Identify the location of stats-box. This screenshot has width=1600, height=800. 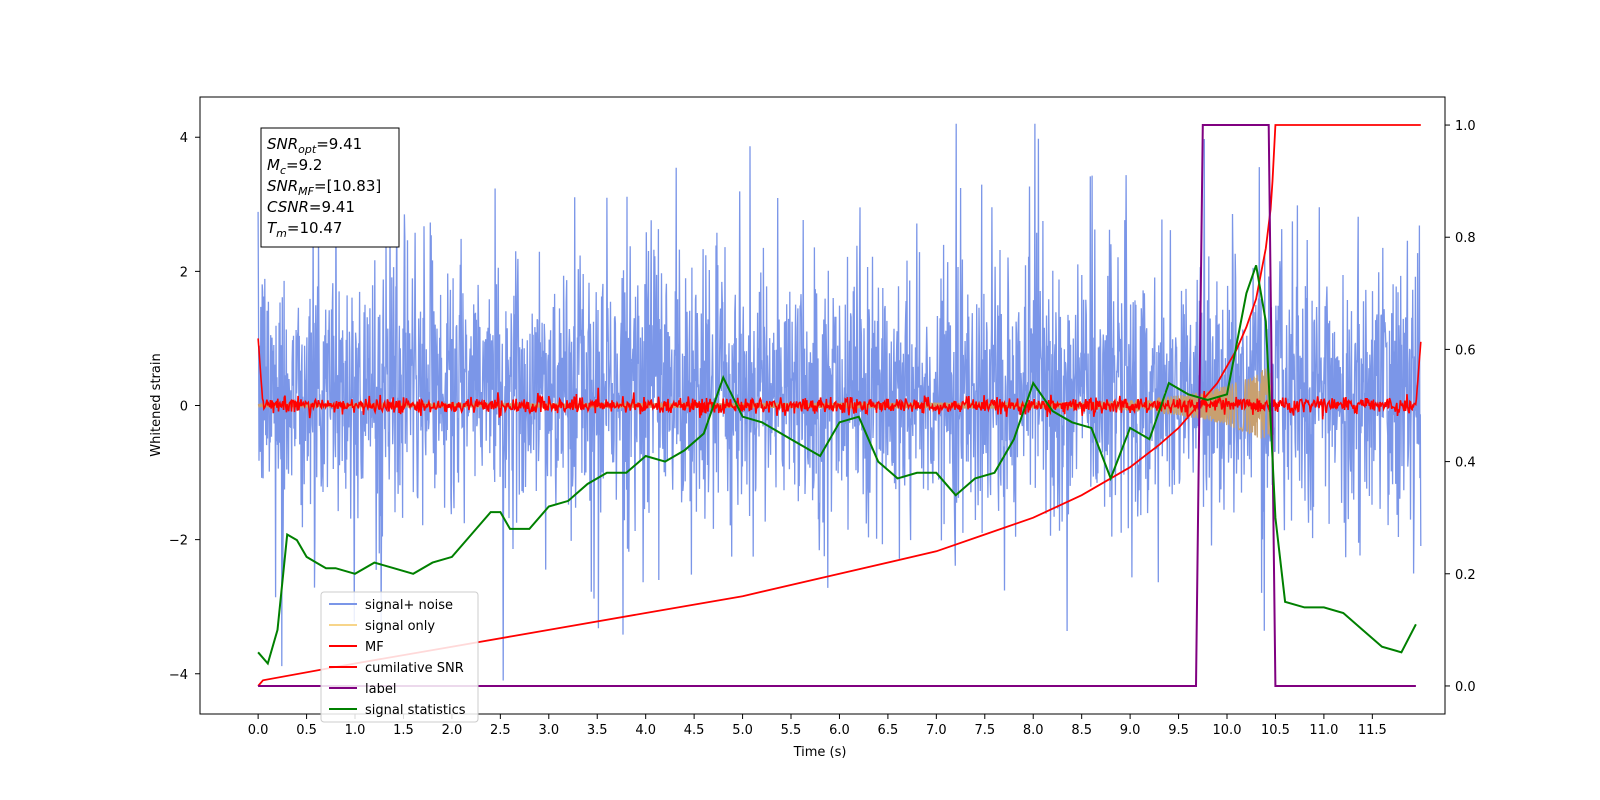
(330, 187).